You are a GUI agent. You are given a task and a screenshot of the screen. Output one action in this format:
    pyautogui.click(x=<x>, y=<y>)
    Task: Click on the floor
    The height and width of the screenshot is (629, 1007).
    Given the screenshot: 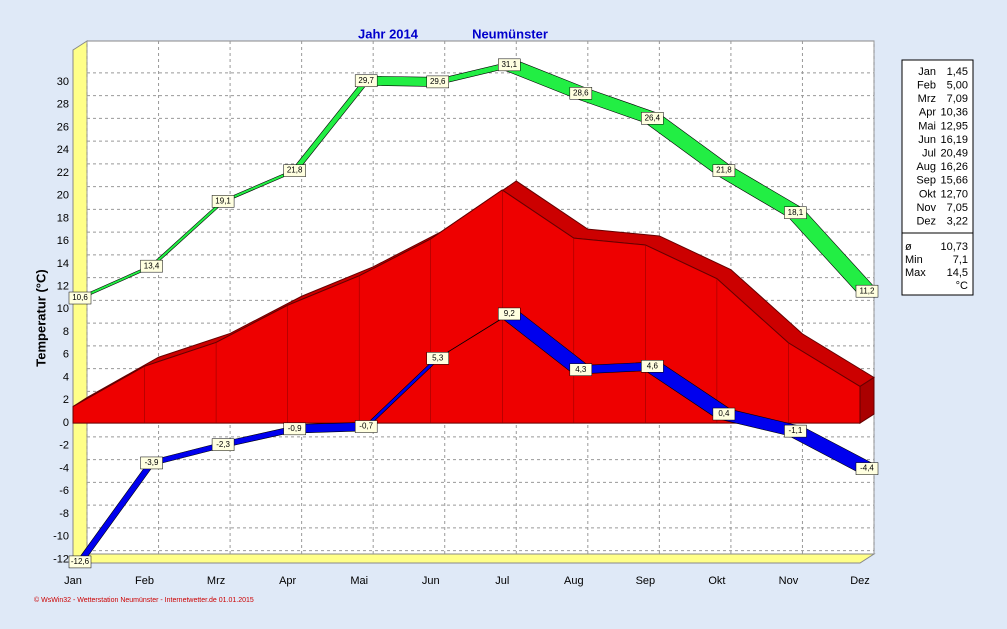 What is the action you would take?
    pyautogui.click(x=473, y=558)
    